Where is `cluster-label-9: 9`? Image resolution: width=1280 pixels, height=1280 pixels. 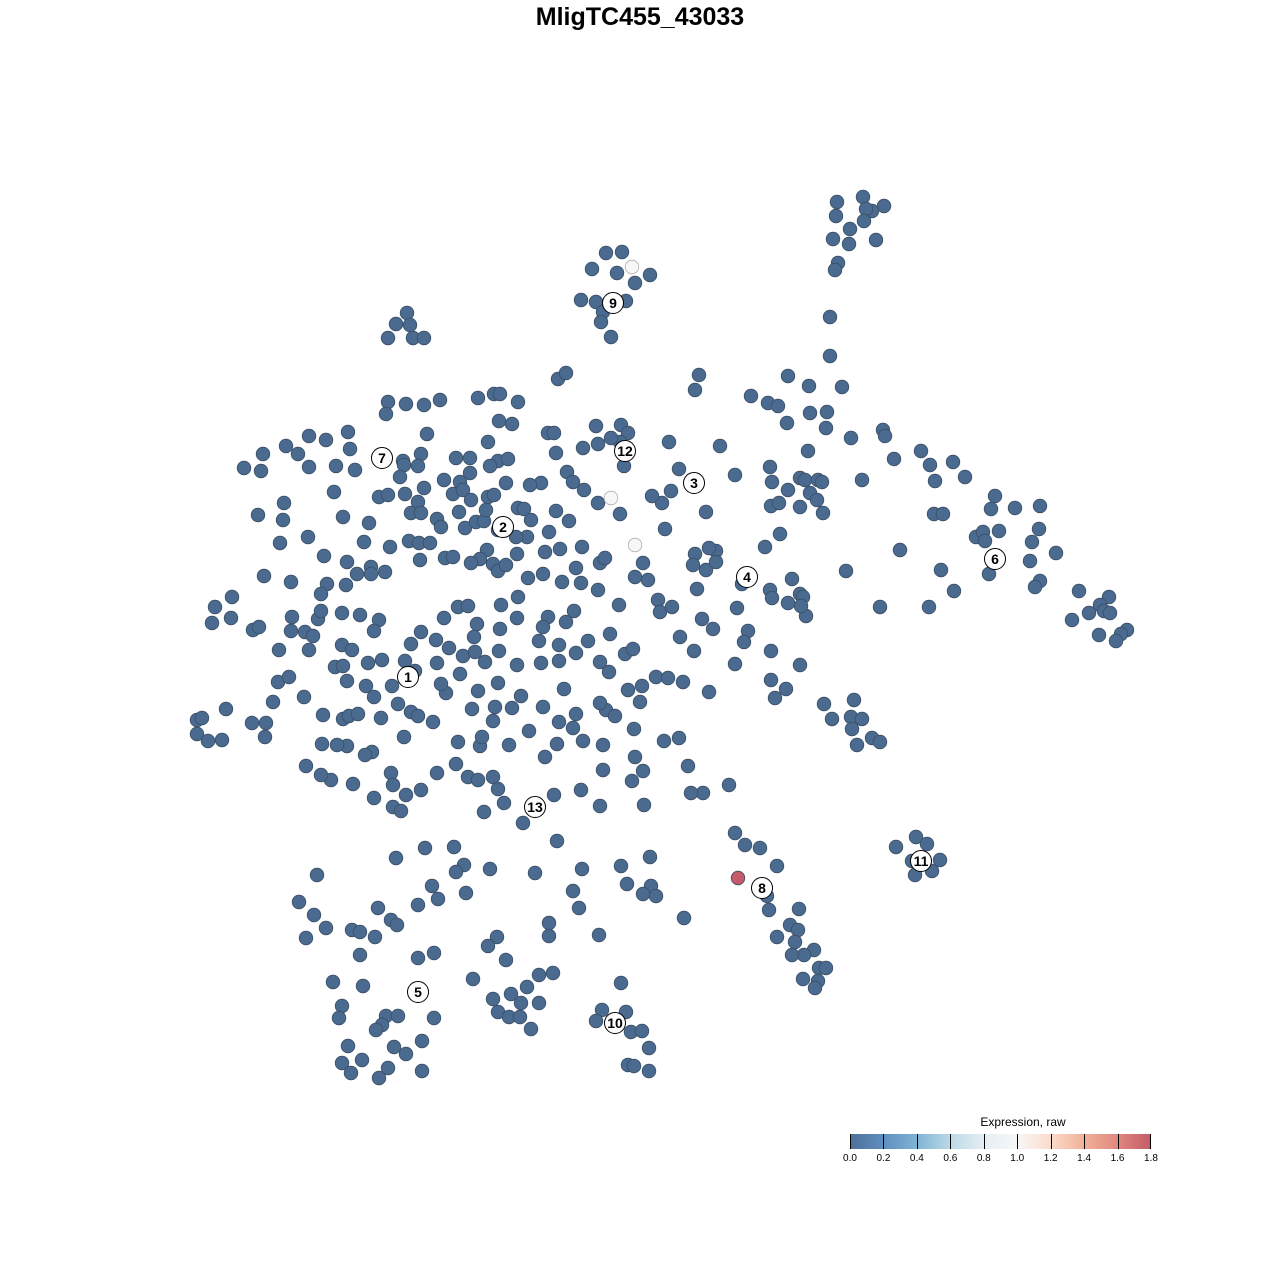 cluster-label-9: 9 is located at coordinates (613, 303).